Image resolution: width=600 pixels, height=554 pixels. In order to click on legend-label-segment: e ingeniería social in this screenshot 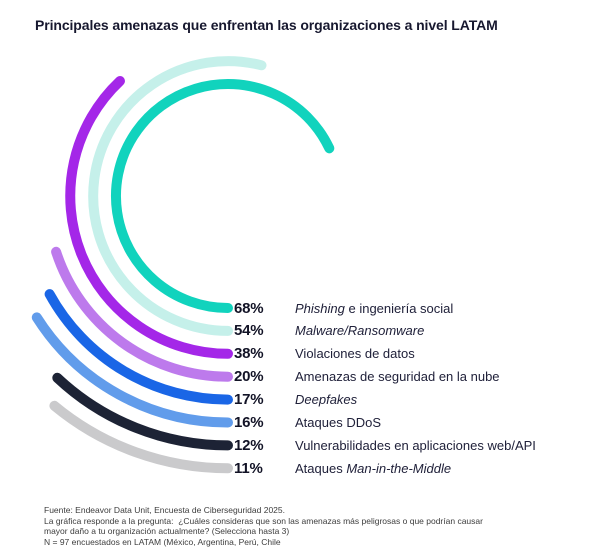, I will do `click(399, 308)`.